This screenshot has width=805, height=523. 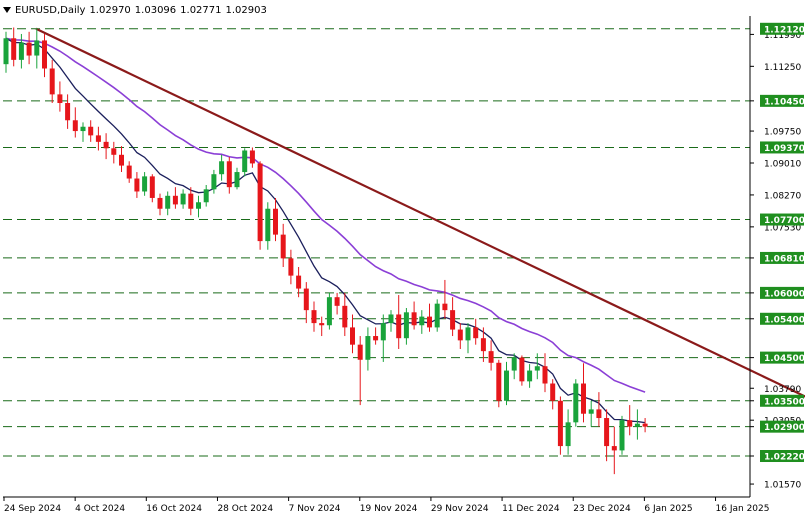 What do you see at coordinates (784, 102) in the screenshot?
I see `level-label-text: 1.10450` at bounding box center [784, 102].